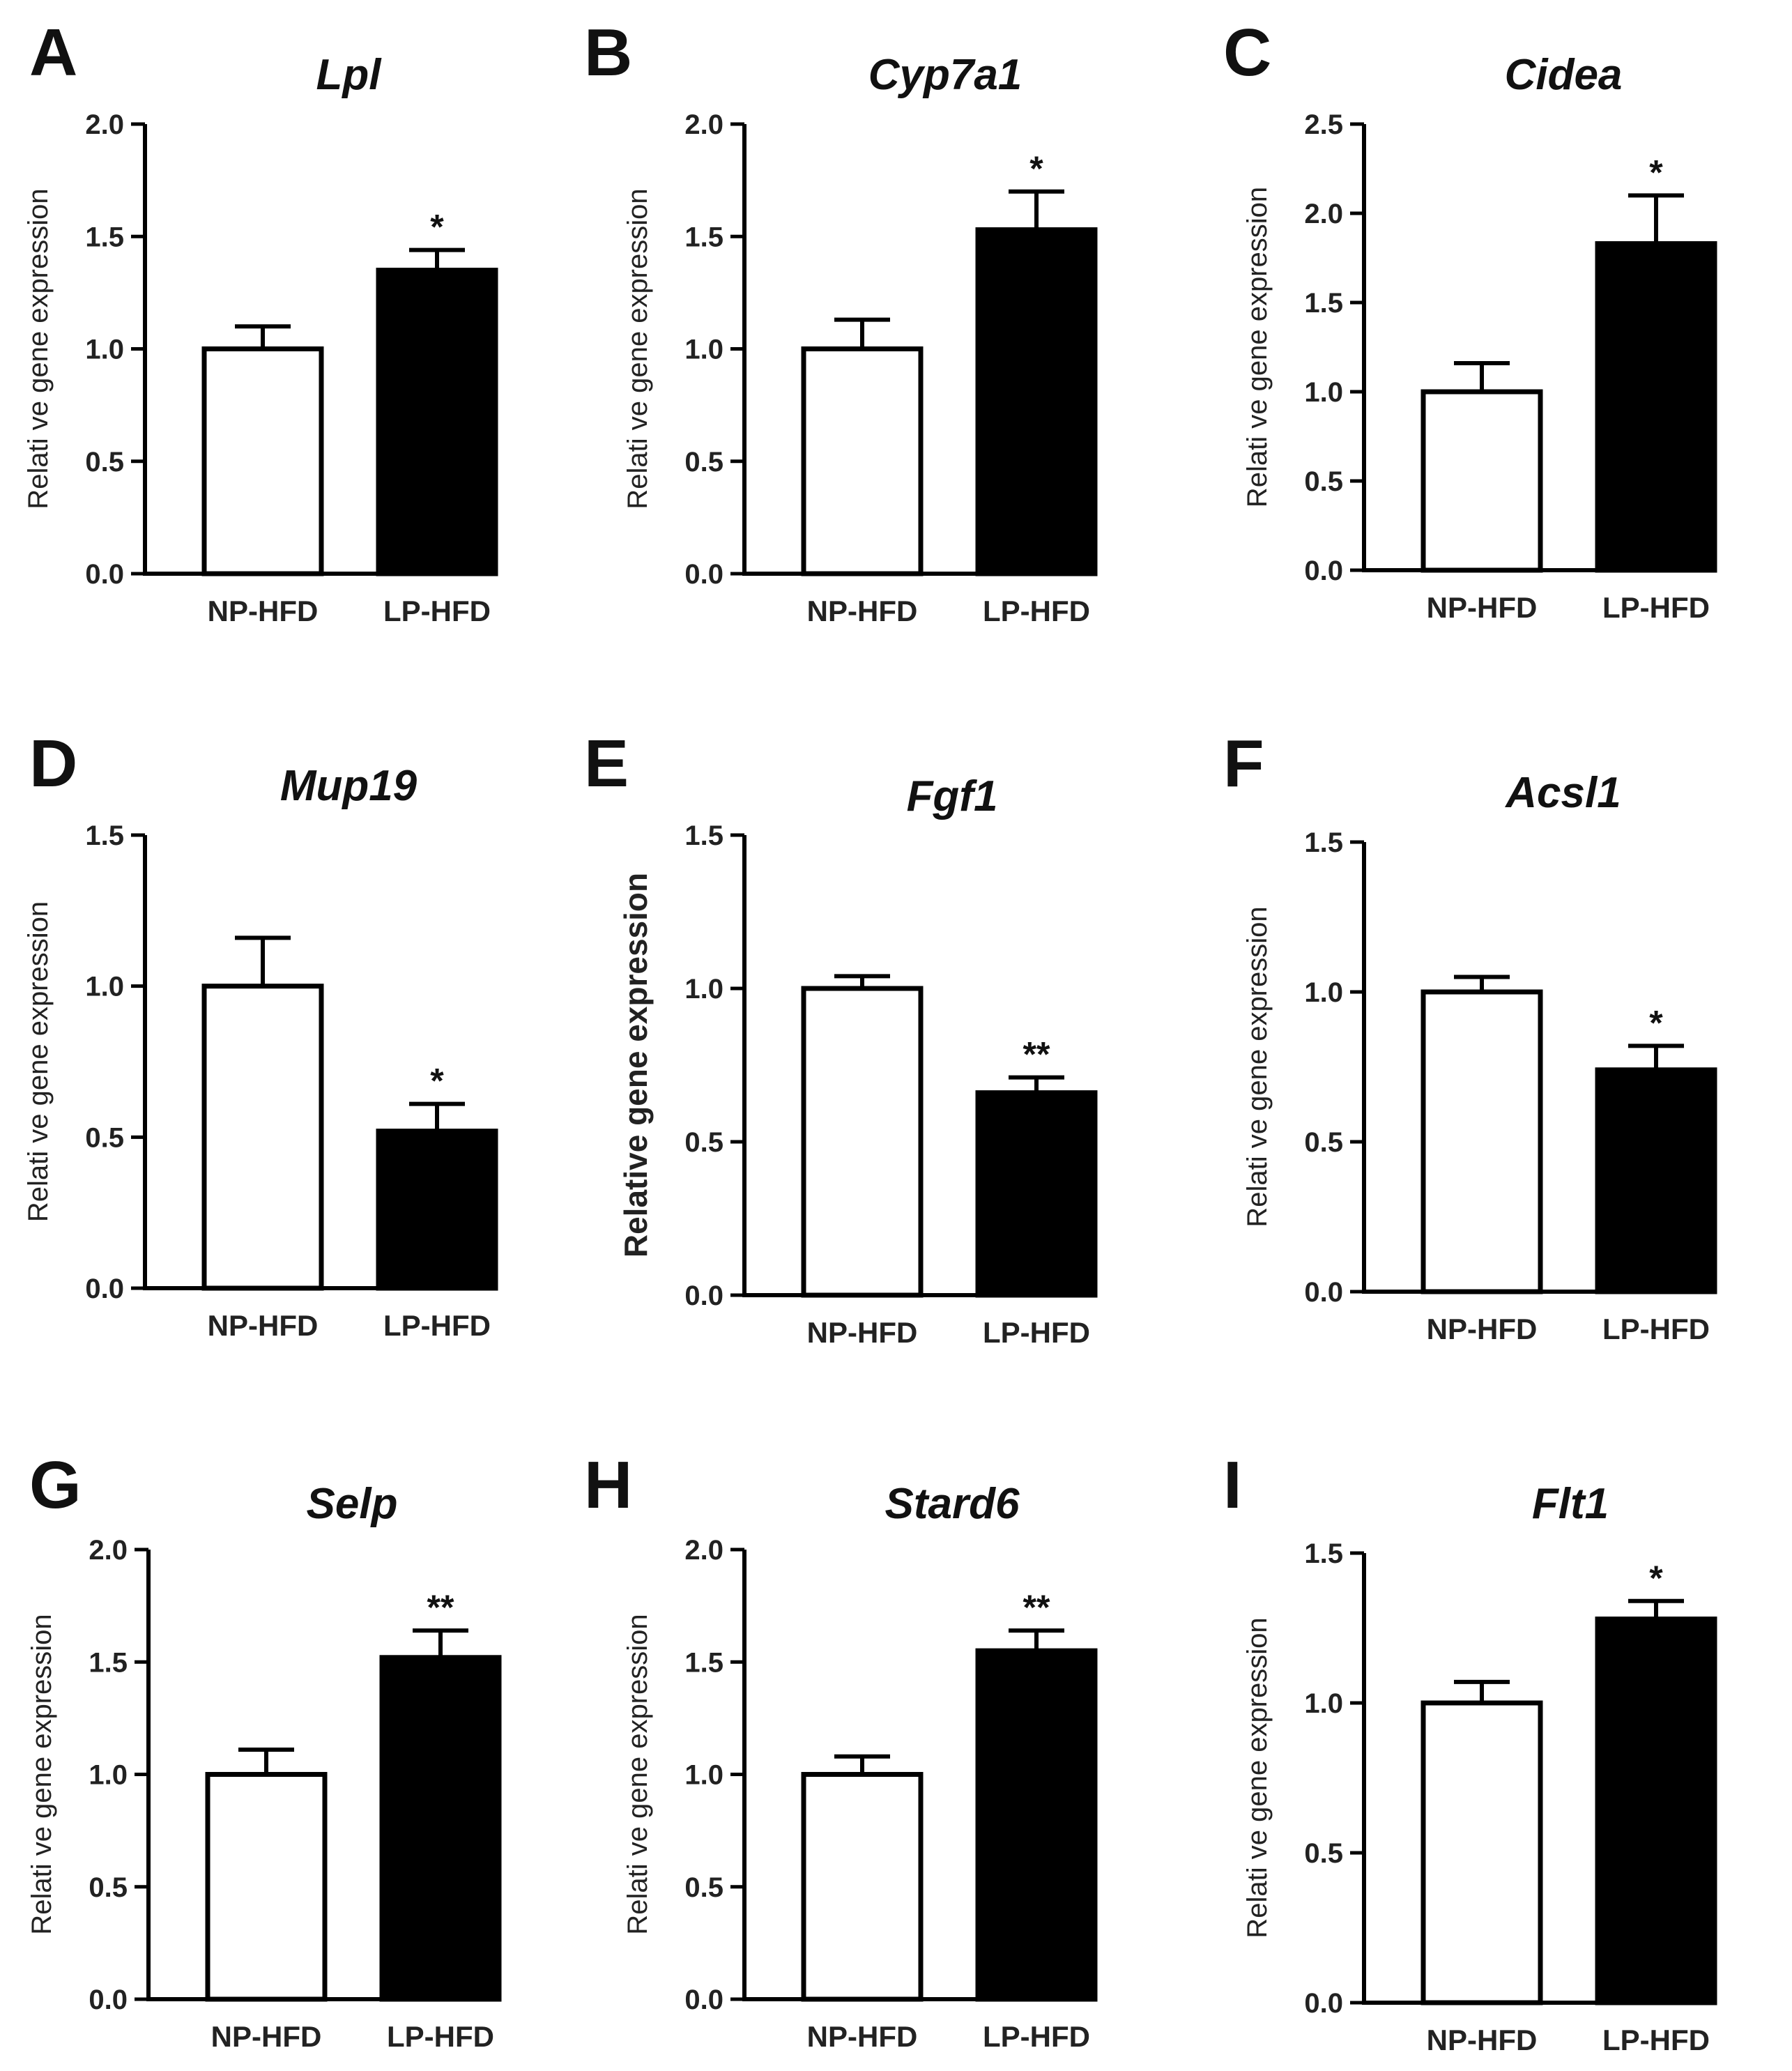 The image size is (1792, 2071). What do you see at coordinates (952, 1504) in the screenshot?
I see `chart-title: Stard6` at bounding box center [952, 1504].